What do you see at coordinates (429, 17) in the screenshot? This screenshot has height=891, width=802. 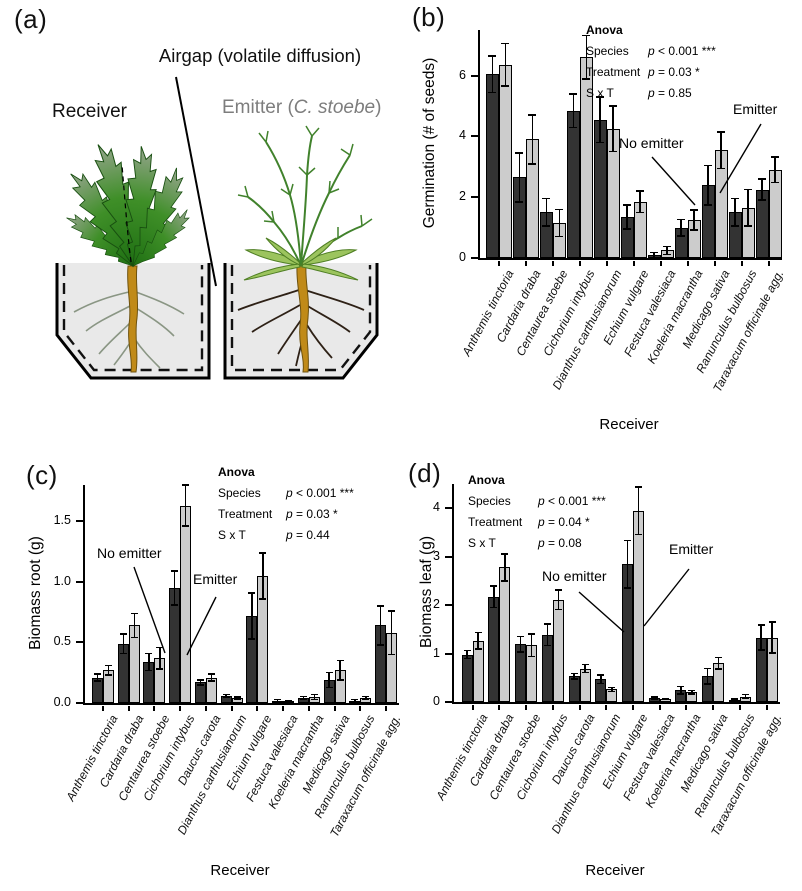 I see `panel-label-b: (b)` at bounding box center [429, 17].